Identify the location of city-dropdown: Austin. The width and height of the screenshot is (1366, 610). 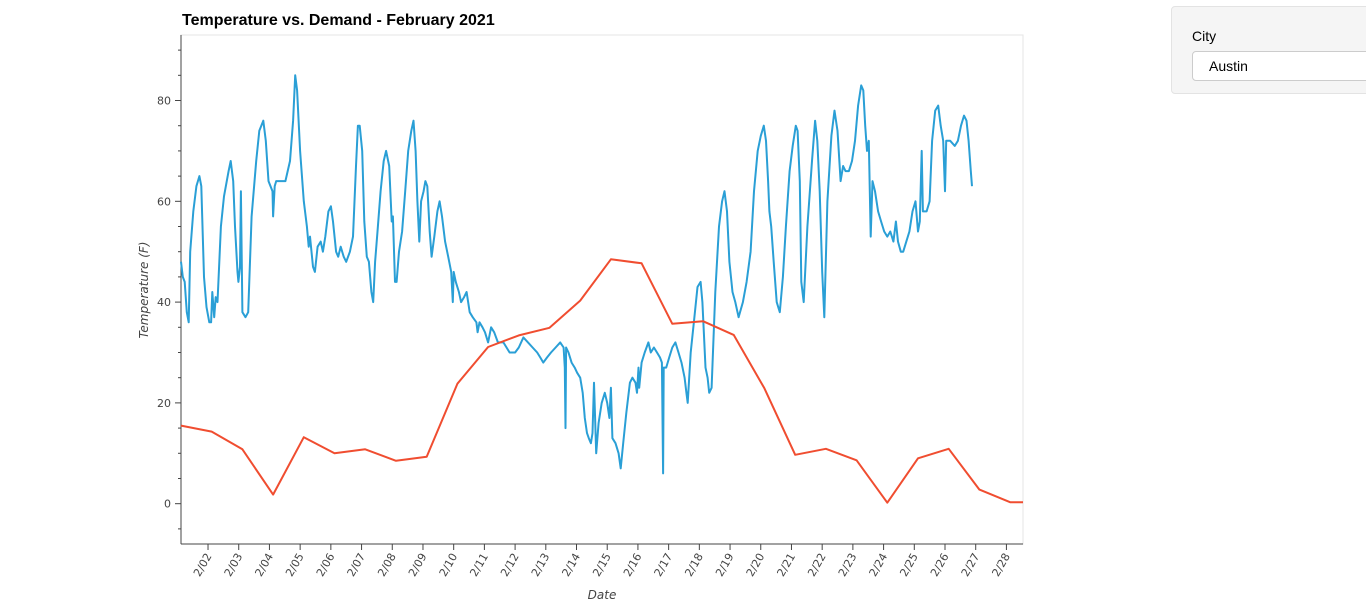
(1279, 66).